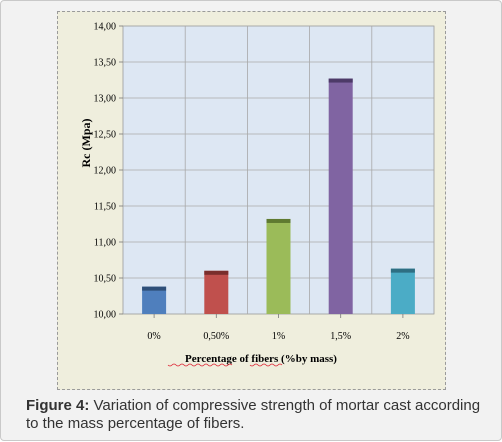 The image size is (502, 442). Describe the element at coordinates (105, 243) in the screenshot. I see `y-tick-label: 11,00` at that location.